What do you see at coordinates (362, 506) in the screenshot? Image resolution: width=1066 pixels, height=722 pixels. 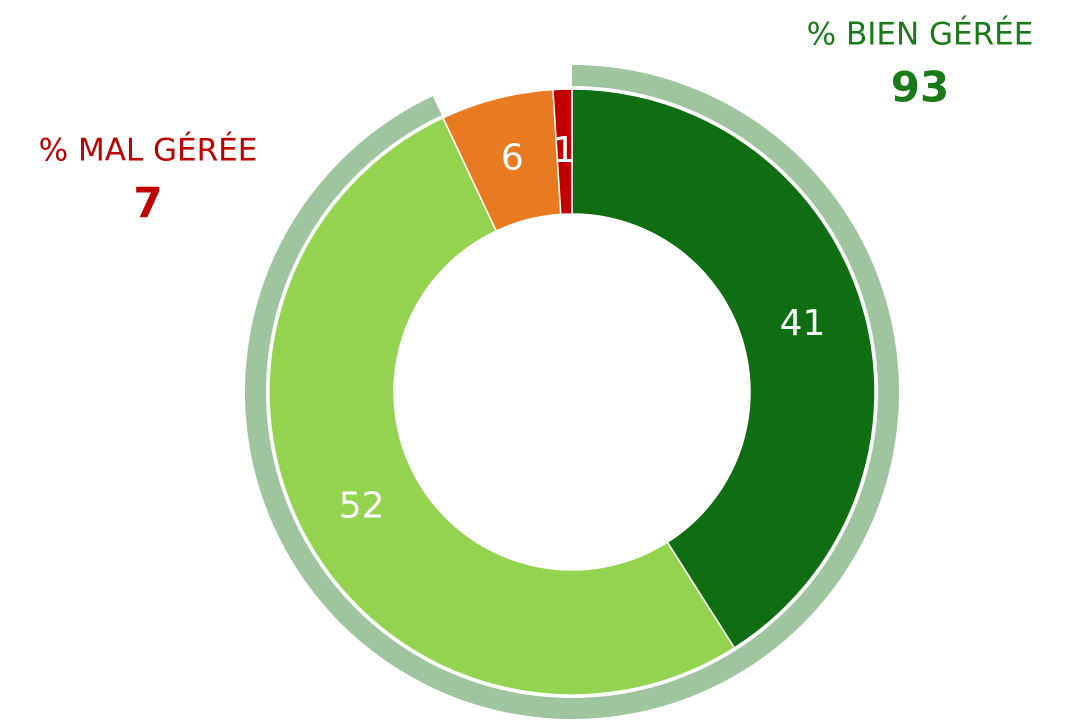 I see `slice-label: 52` at bounding box center [362, 506].